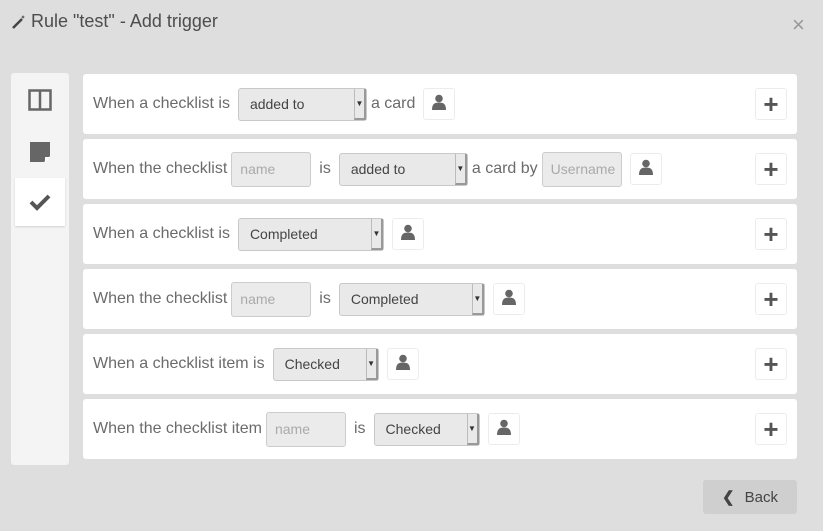  I want to click on trigger-row: When a checklist is added to ▼ a card +, so click(440, 104).